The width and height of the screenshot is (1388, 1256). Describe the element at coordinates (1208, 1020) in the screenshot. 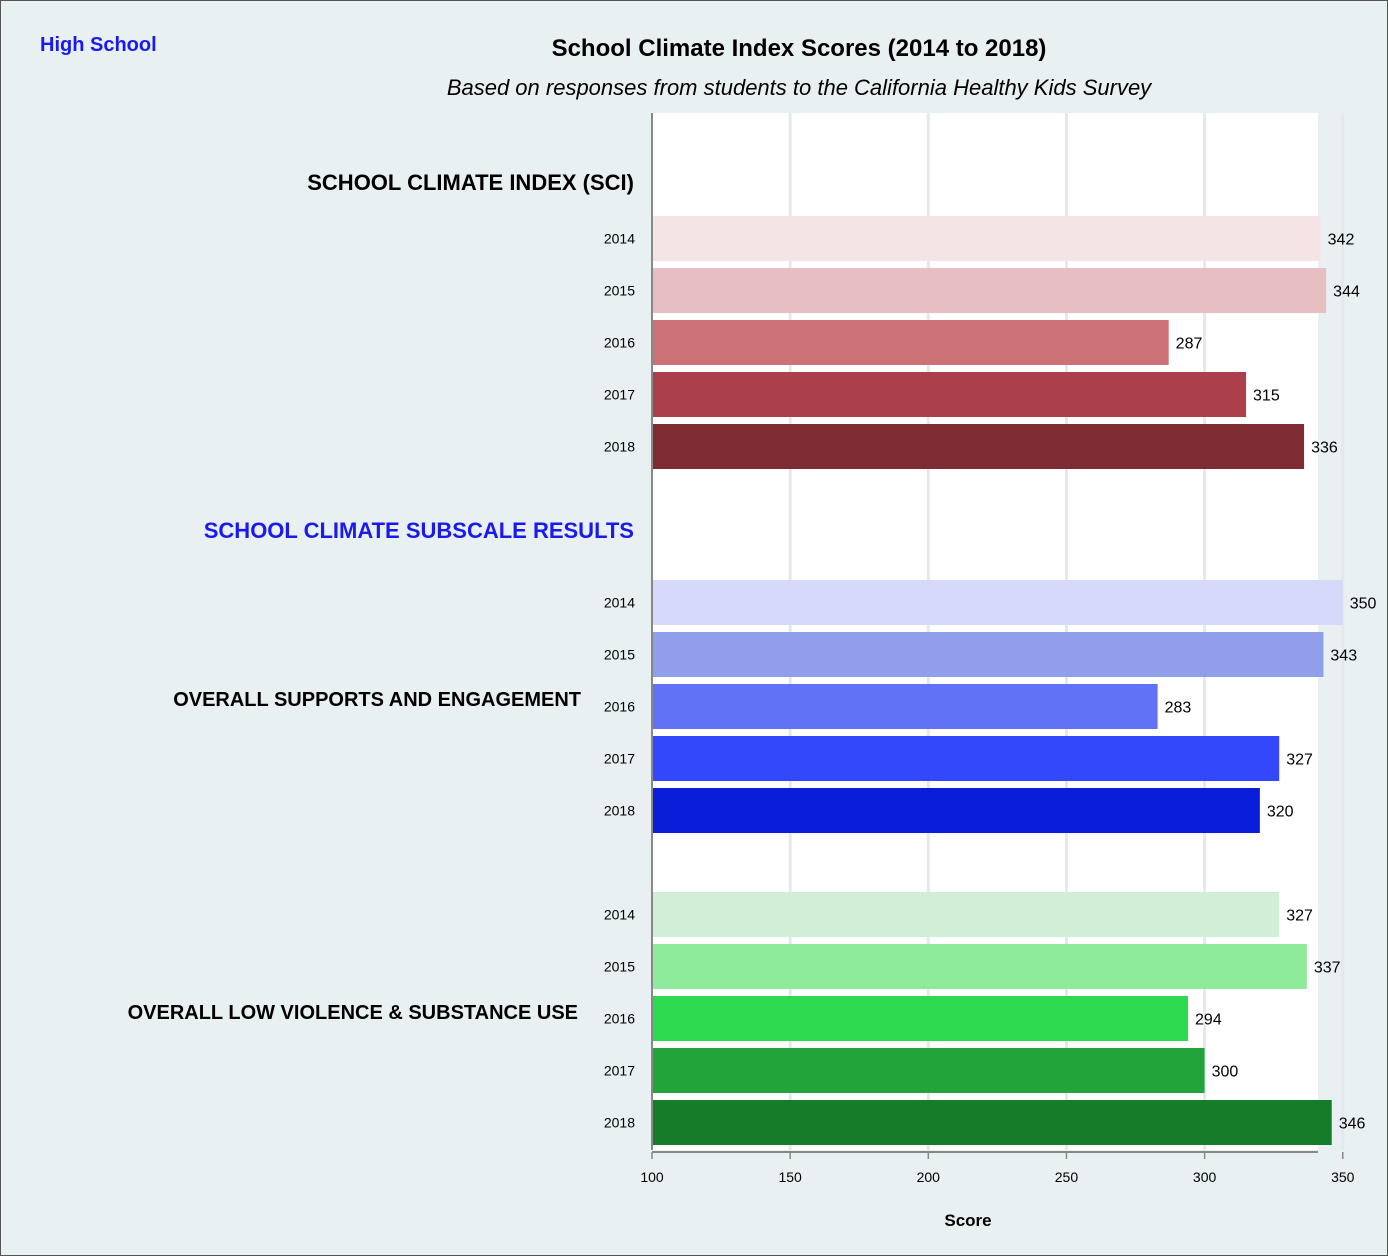

I see `value-label: 294` at that location.